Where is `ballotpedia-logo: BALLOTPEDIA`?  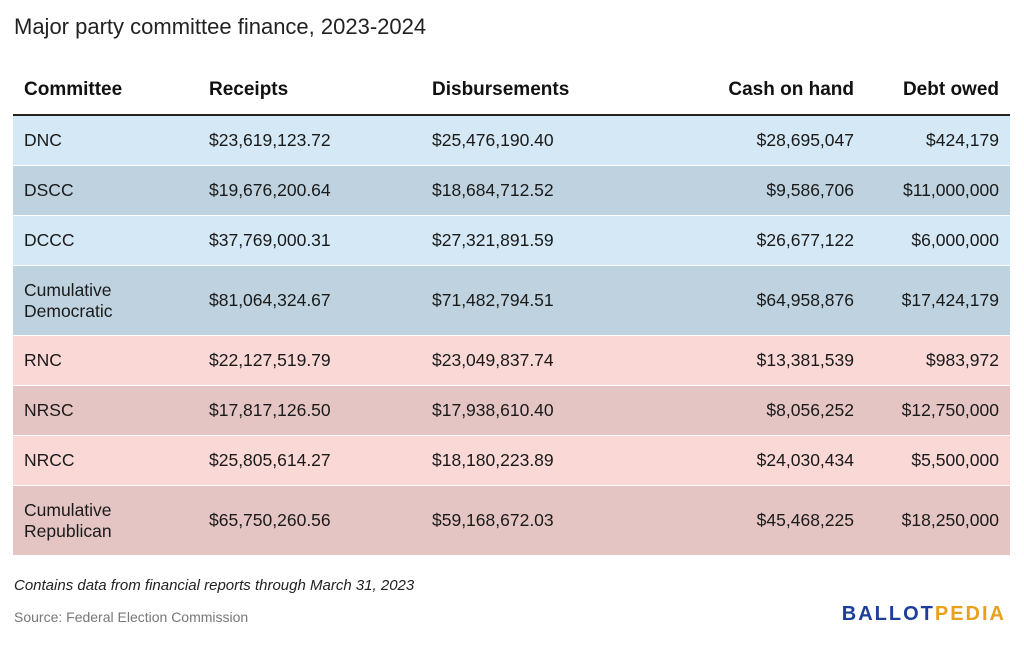
ballotpedia-logo: BALLOTPEDIA is located at coordinates (924, 614).